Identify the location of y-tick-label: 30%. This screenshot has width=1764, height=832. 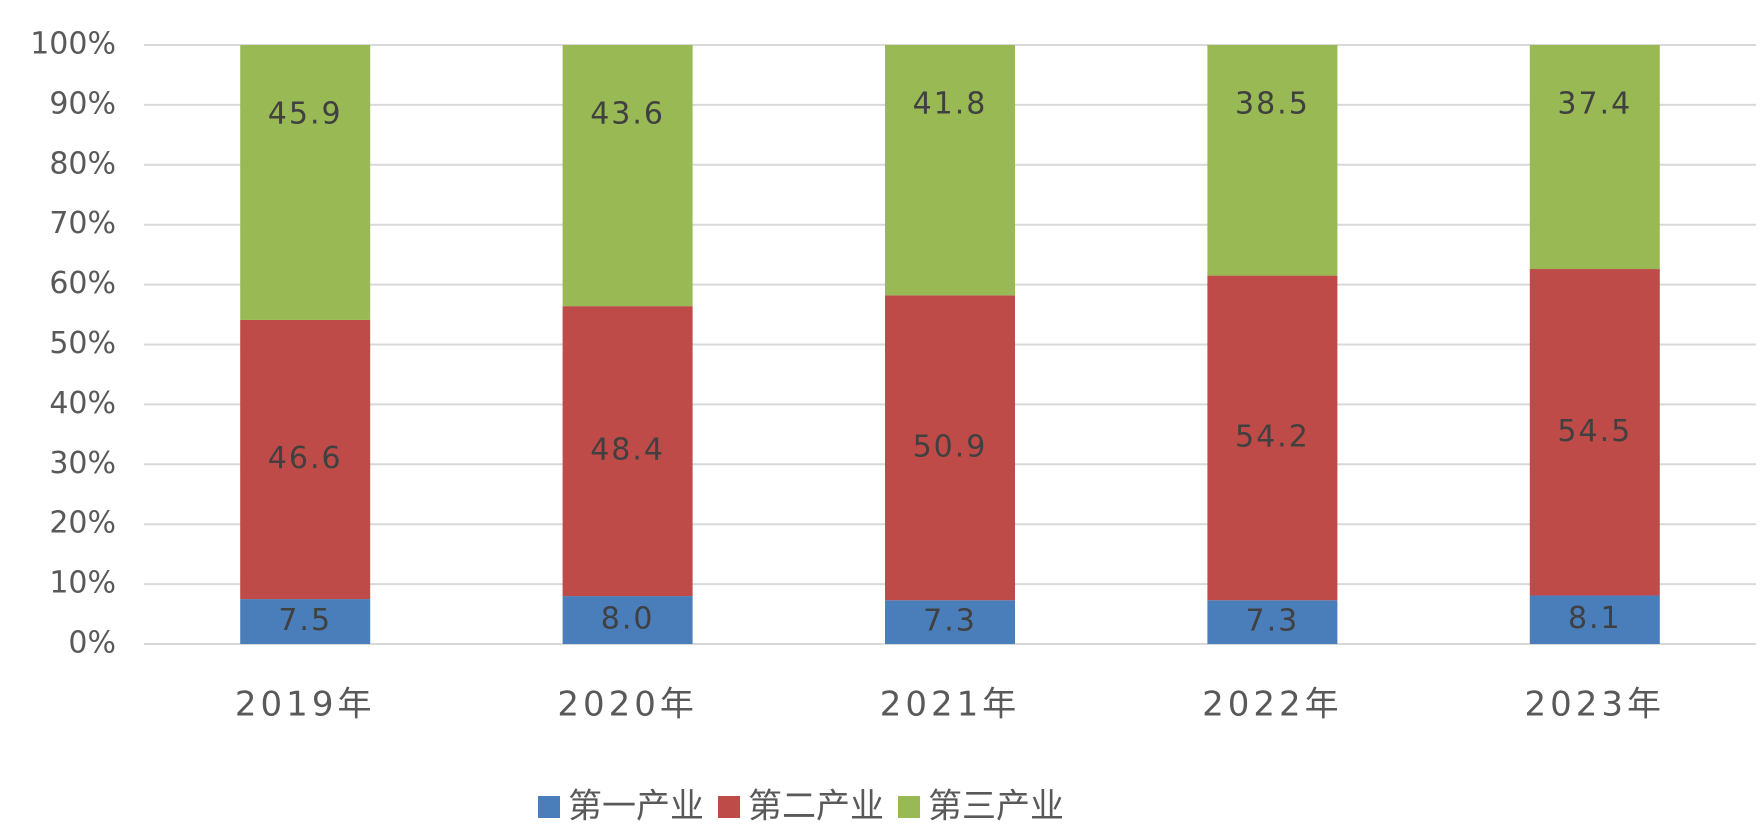
(82, 463).